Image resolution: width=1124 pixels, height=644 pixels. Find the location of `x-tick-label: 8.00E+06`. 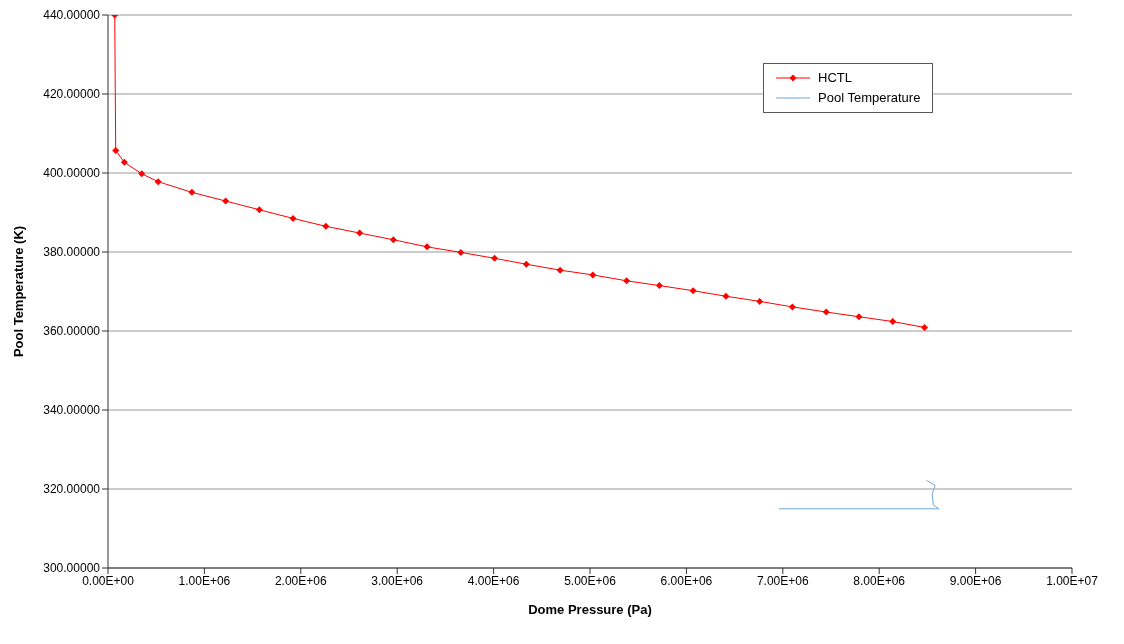

x-tick-label: 8.00E+06 is located at coordinates (879, 580).